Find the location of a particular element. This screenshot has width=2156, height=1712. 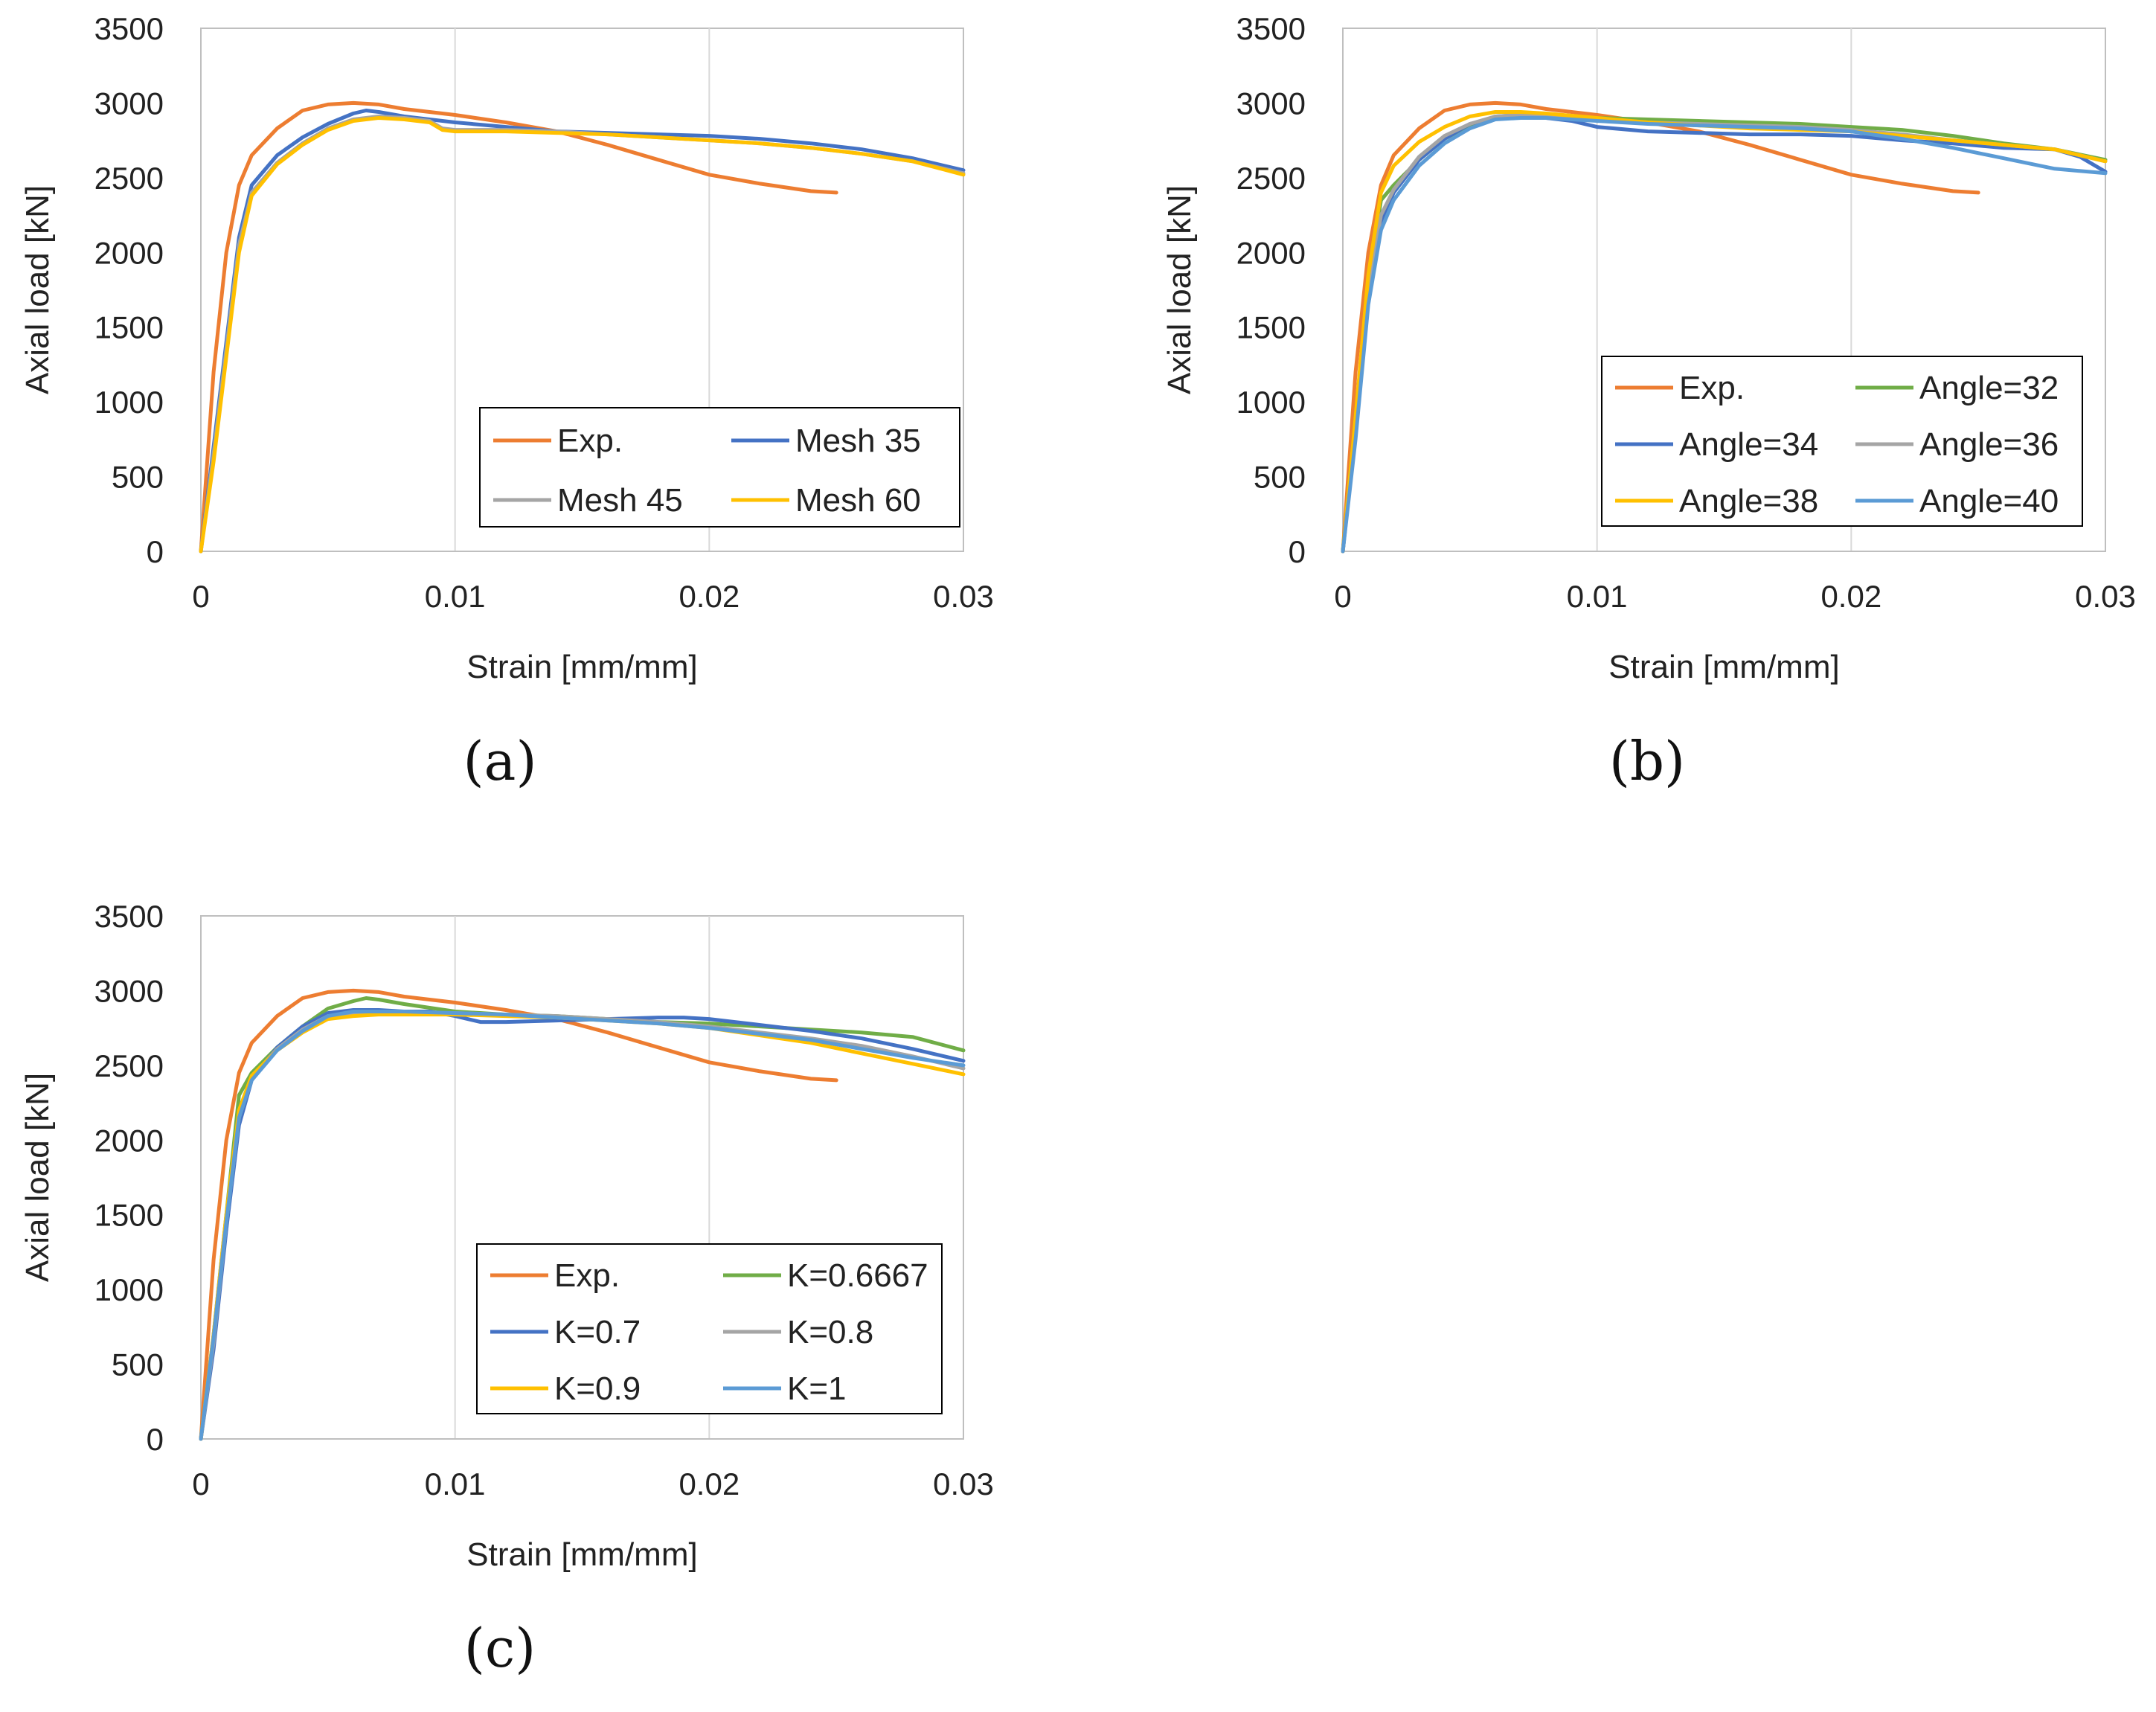

legend-label-mesh-35: Mesh 35 is located at coordinates (858, 441).